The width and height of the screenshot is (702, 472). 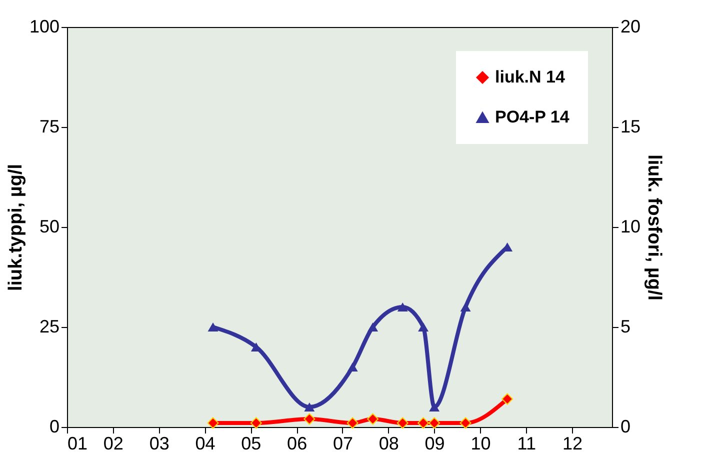 What do you see at coordinates (205, 444) in the screenshot?
I see `x-tick-label: 04` at bounding box center [205, 444].